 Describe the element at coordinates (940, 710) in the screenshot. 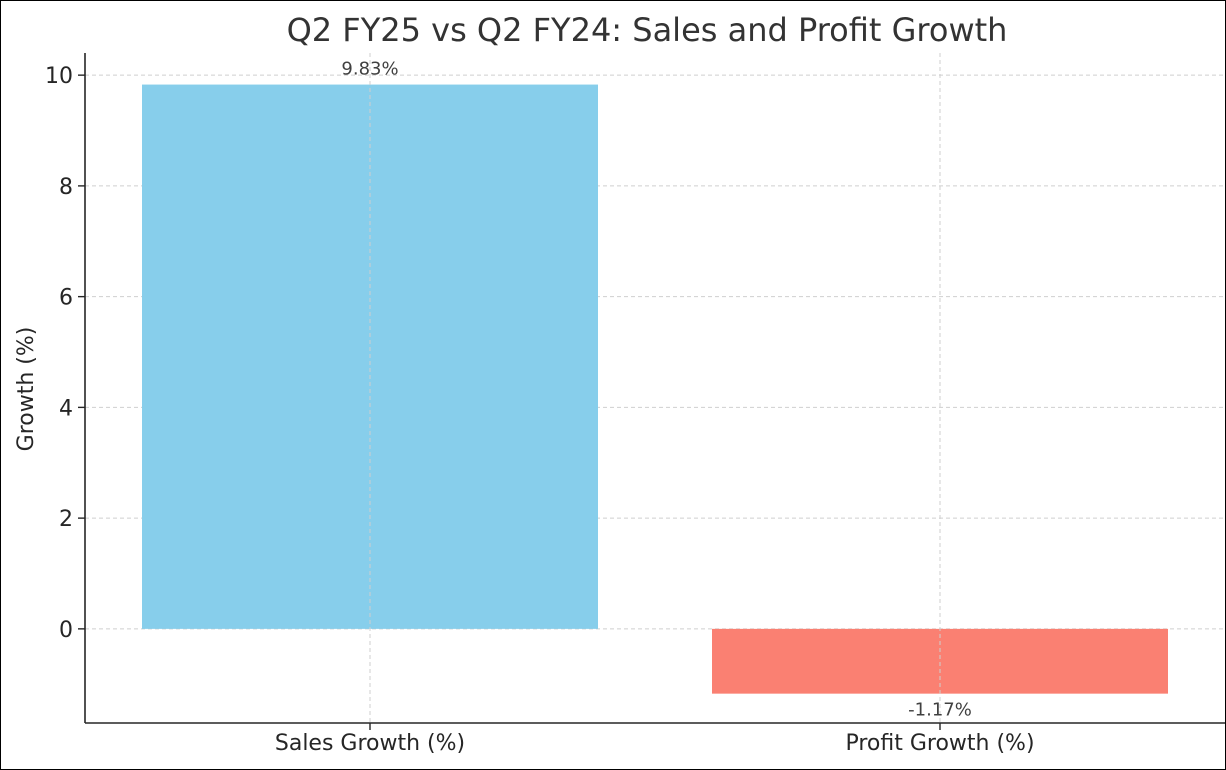

I see `data-label-1: -1.17%` at that location.